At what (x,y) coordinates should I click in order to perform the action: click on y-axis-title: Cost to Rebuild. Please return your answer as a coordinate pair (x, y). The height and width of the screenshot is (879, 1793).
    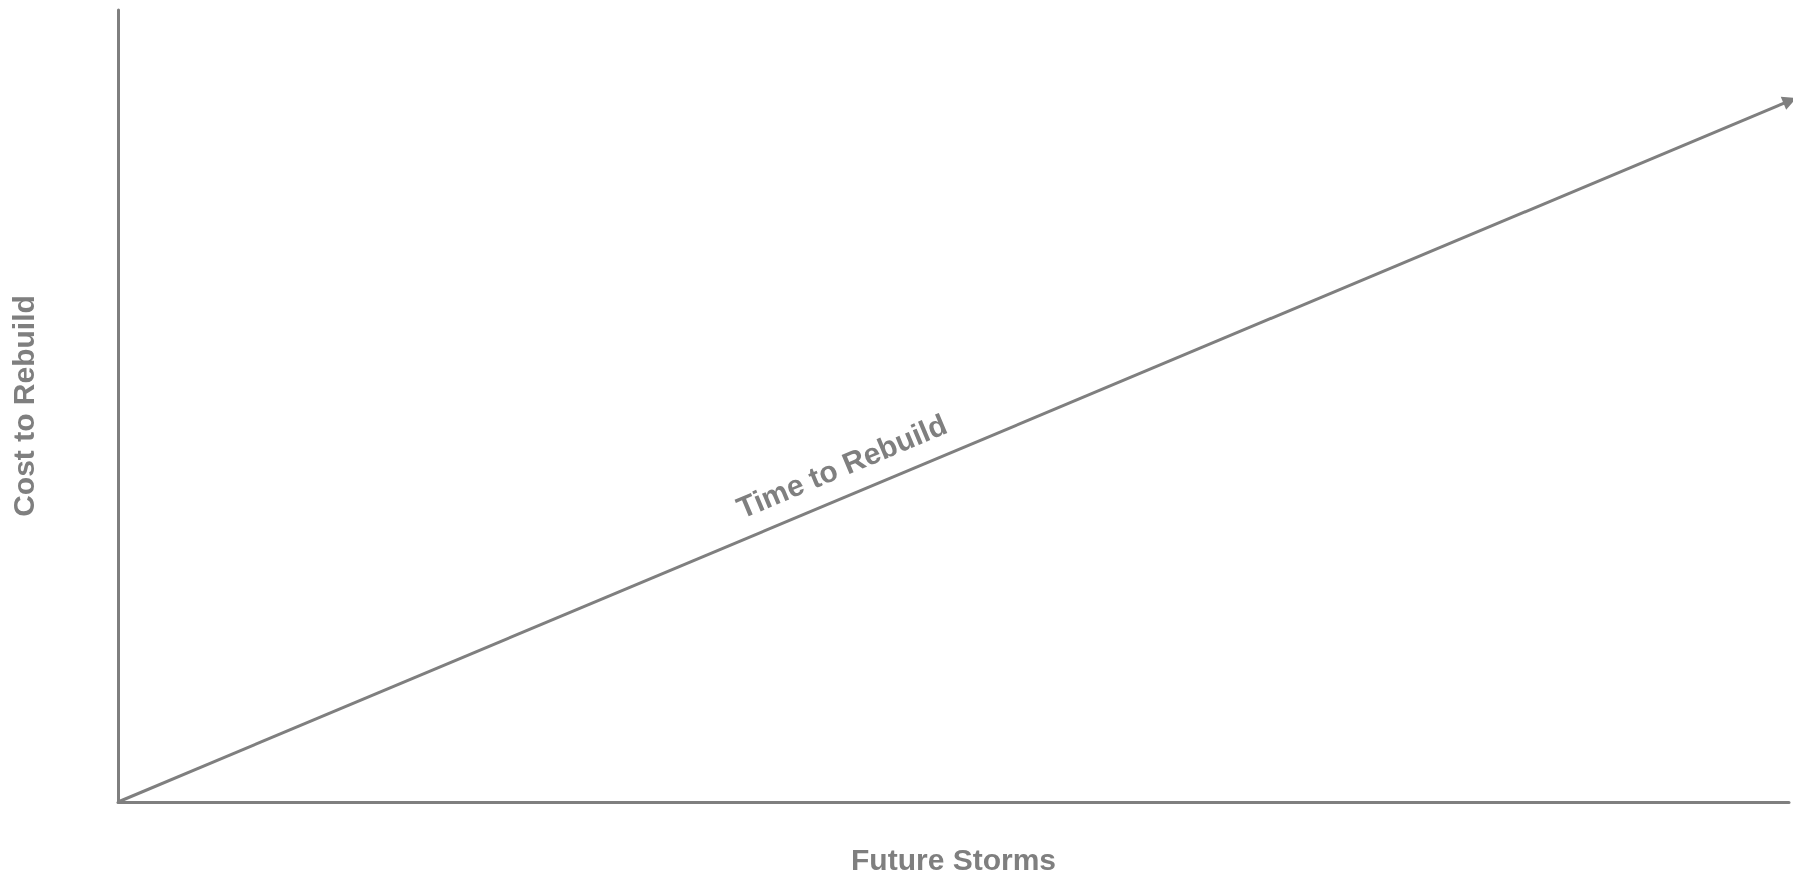
    Looking at the image, I should click on (23, 406).